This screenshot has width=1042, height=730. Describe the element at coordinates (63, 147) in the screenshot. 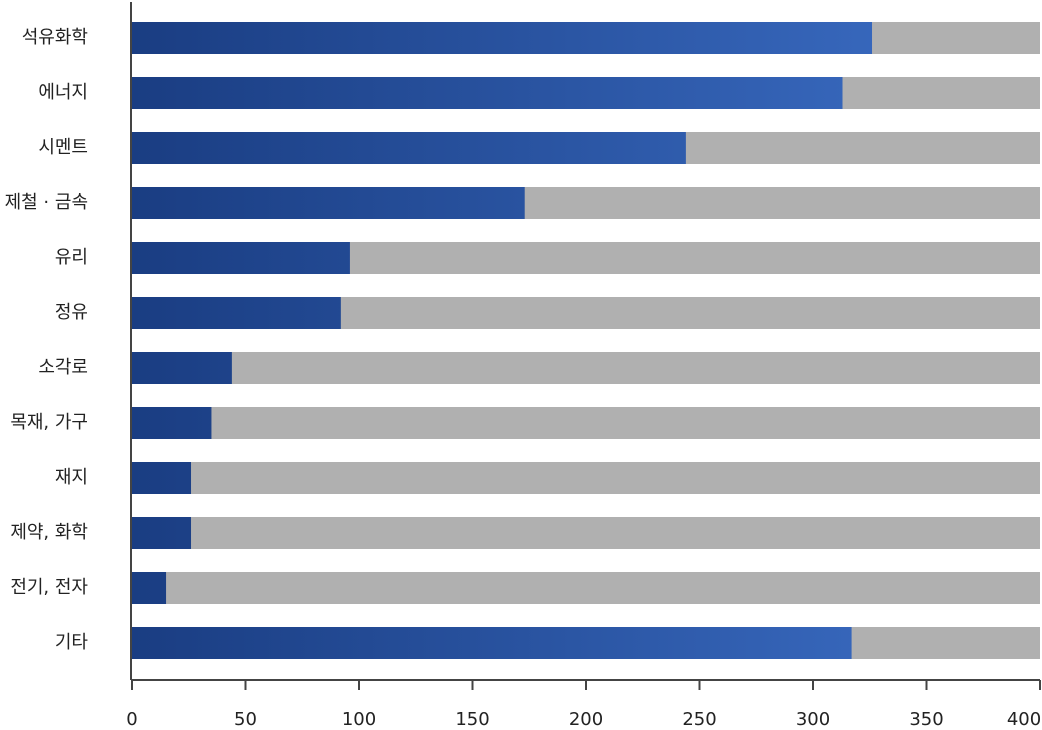

I see `y-tick-label: 시멘트` at that location.